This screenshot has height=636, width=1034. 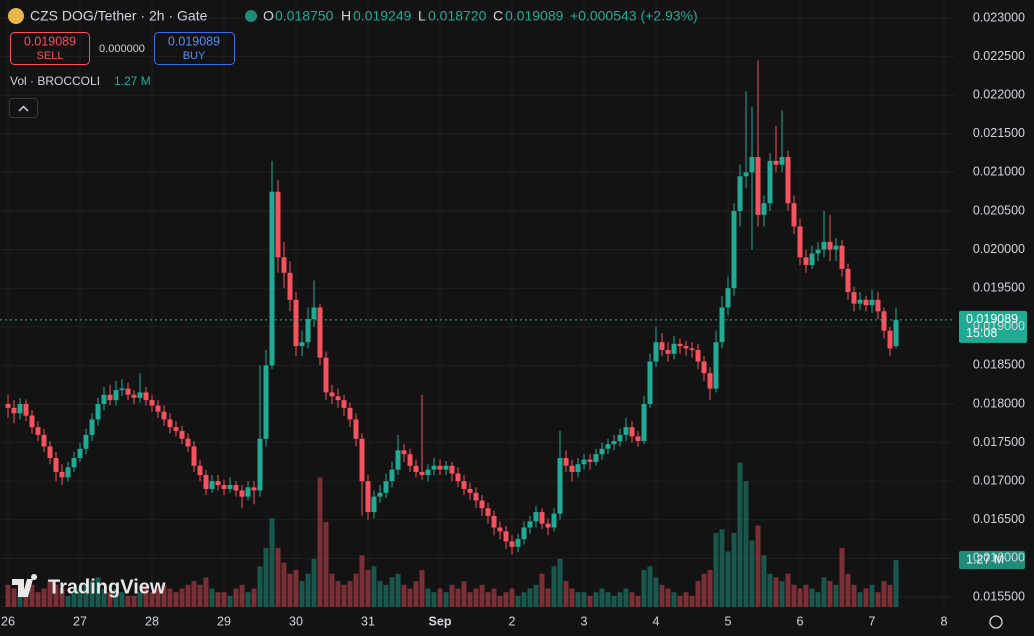 What do you see at coordinates (23, 108) in the screenshot?
I see `collapse-button` at bounding box center [23, 108].